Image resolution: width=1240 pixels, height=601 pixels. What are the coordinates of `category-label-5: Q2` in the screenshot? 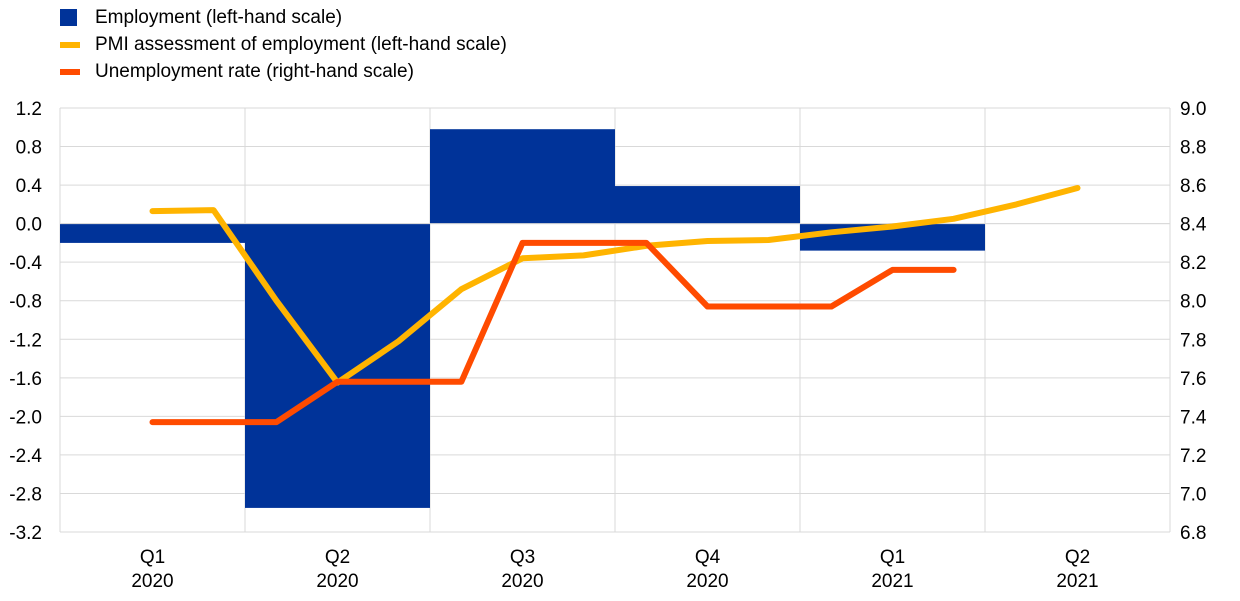 It's located at (1077, 557).